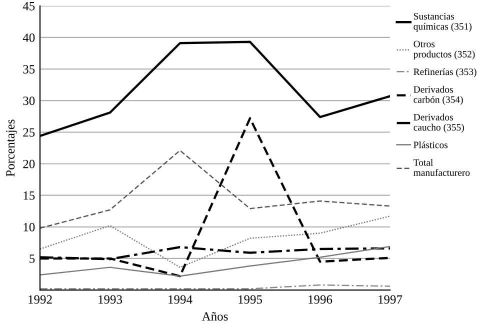 The width and height of the screenshot is (500, 327). Describe the element at coordinates (431, 144) in the screenshot. I see `legend-label: Plásticos` at that location.